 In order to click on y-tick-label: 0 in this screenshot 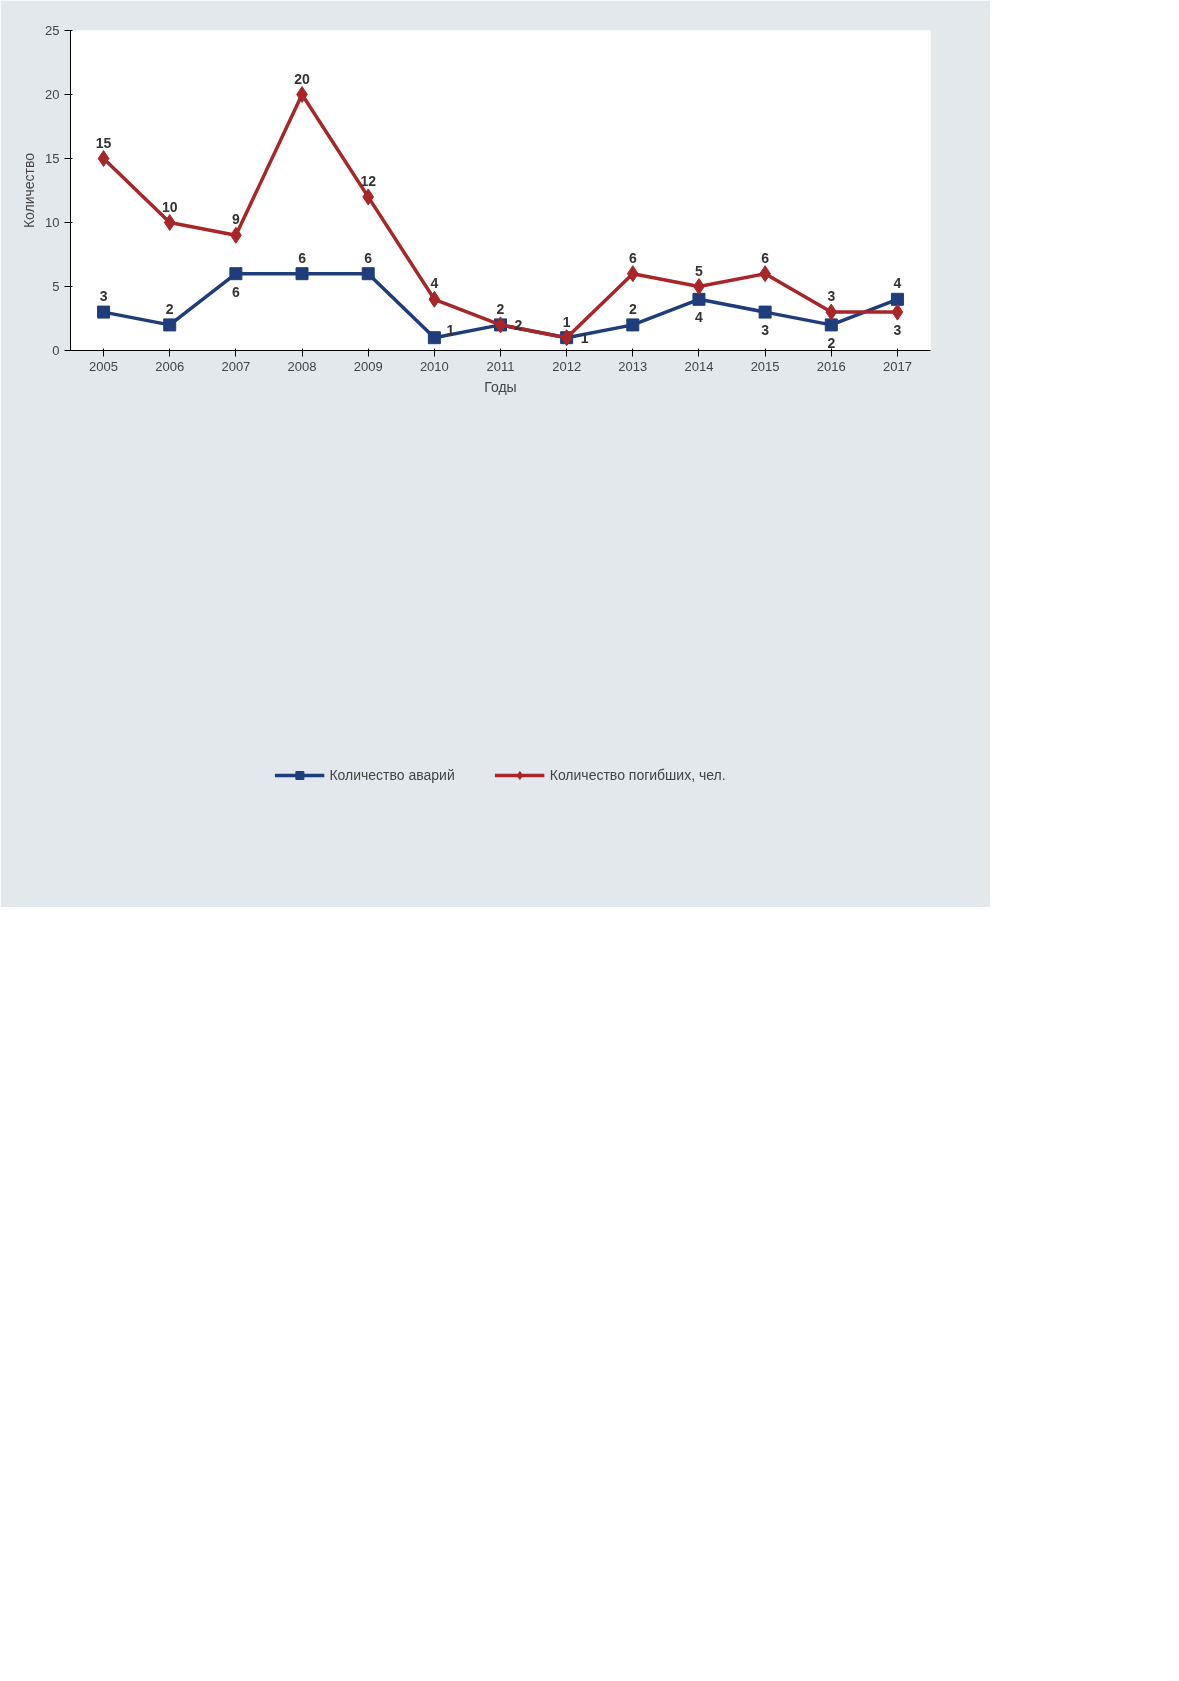, I will do `click(56, 350)`.